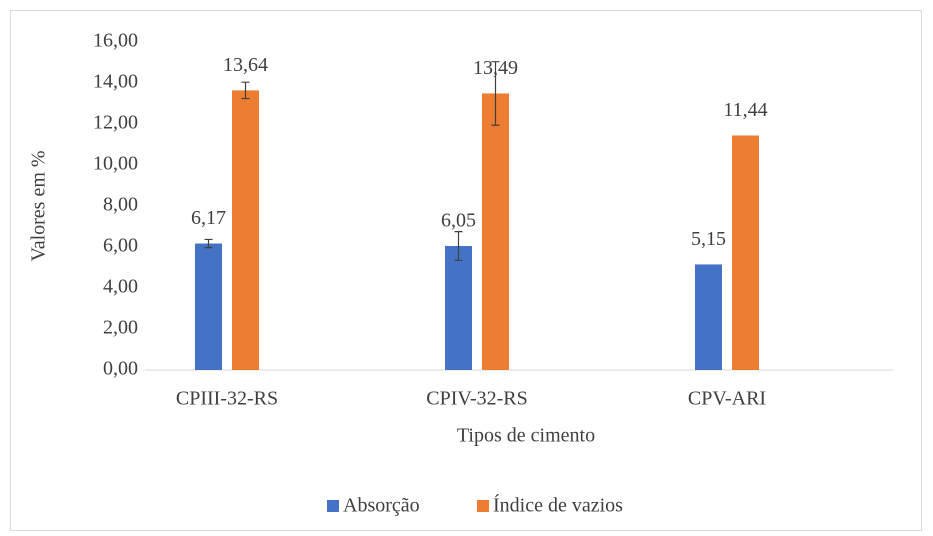  Describe the element at coordinates (115, 123) in the screenshot. I see `y-tick-label: 12,00` at that location.